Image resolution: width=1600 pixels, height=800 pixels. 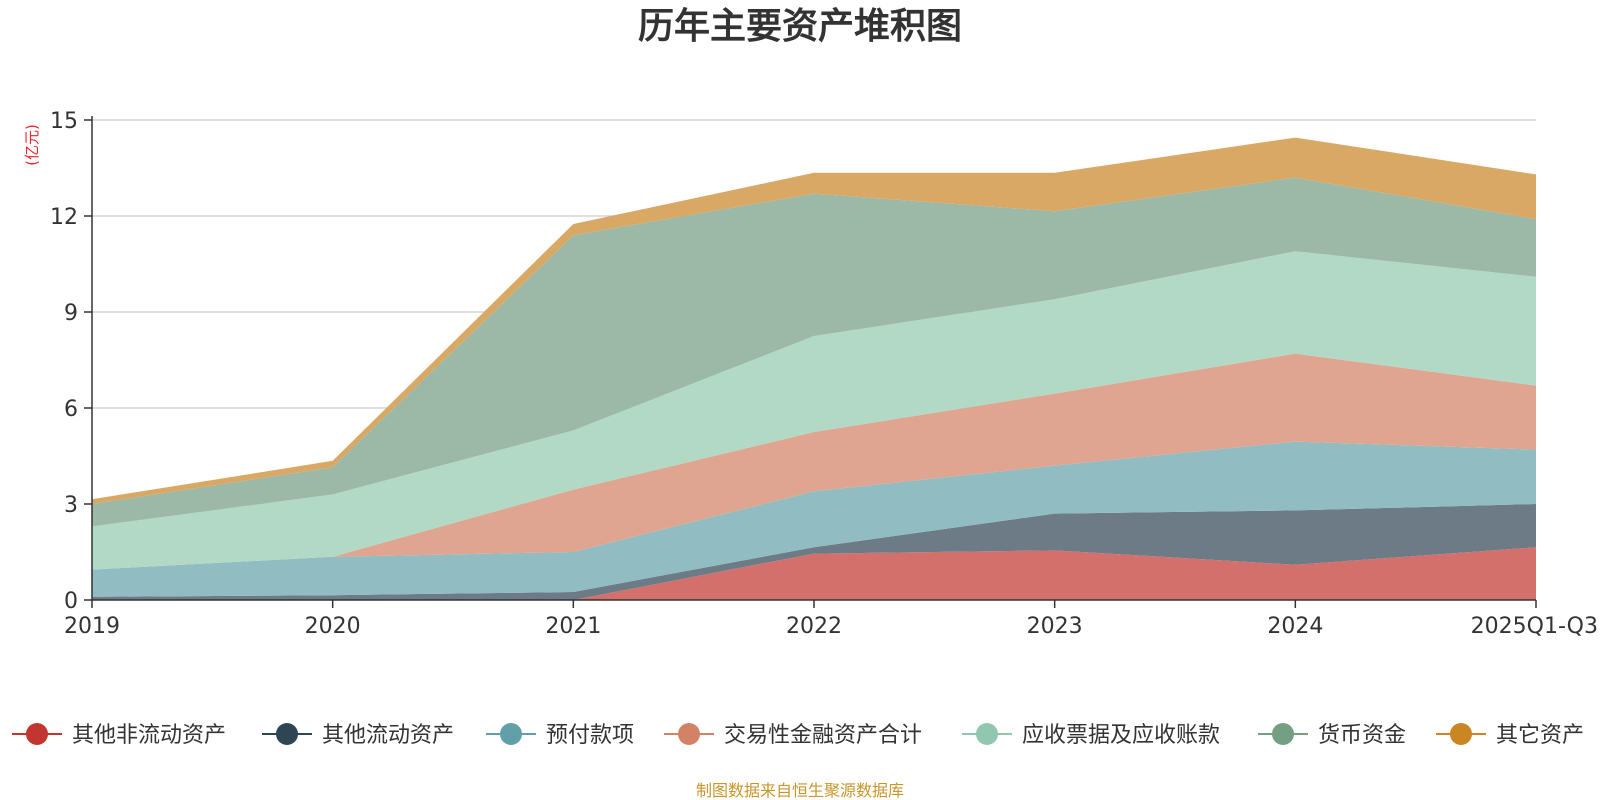 I want to click on legend-label: 其他流动资产, so click(x=388, y=735).